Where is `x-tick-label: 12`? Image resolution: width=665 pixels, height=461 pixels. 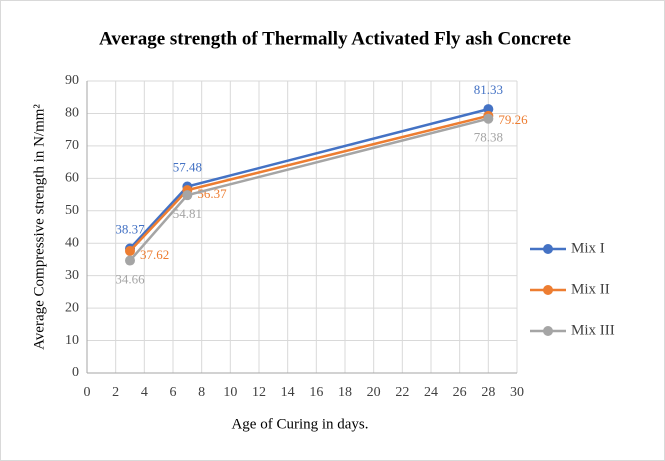
x-tick-label: 12 is located at coordinates (259, 392).